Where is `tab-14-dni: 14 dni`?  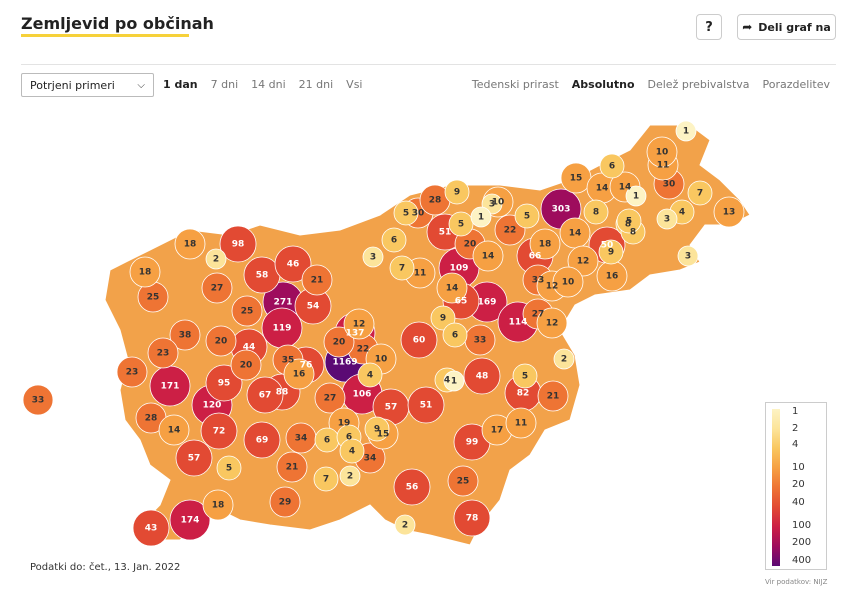
tab-14-dni: 14 dni is located at coordinates (268, 84).